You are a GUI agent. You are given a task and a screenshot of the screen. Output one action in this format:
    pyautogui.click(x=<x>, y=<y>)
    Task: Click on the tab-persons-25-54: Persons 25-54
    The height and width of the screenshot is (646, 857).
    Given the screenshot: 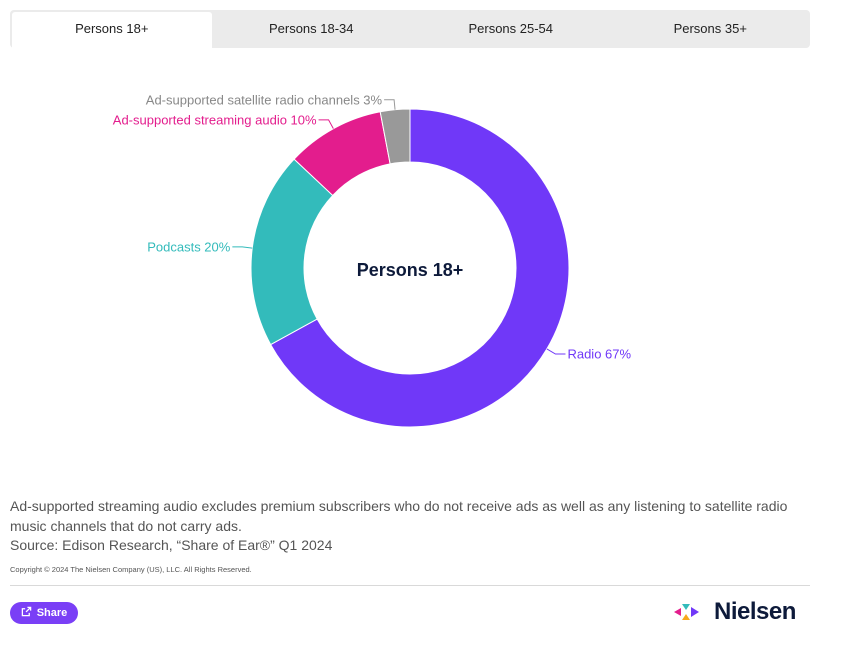 What is the action you would take?
    pyautogui.click(x=511, y=28)
    